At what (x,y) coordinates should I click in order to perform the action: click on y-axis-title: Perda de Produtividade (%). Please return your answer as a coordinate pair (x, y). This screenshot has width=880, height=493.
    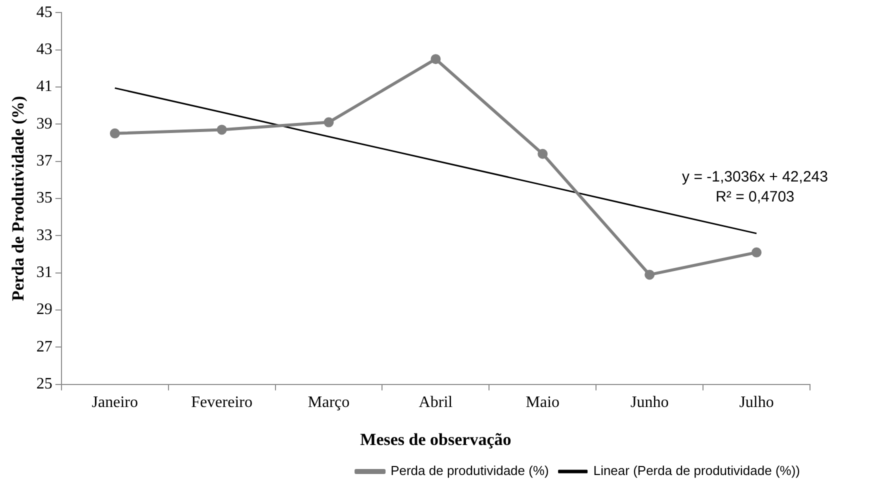
    Looking at the image, I should click on (18, 199).